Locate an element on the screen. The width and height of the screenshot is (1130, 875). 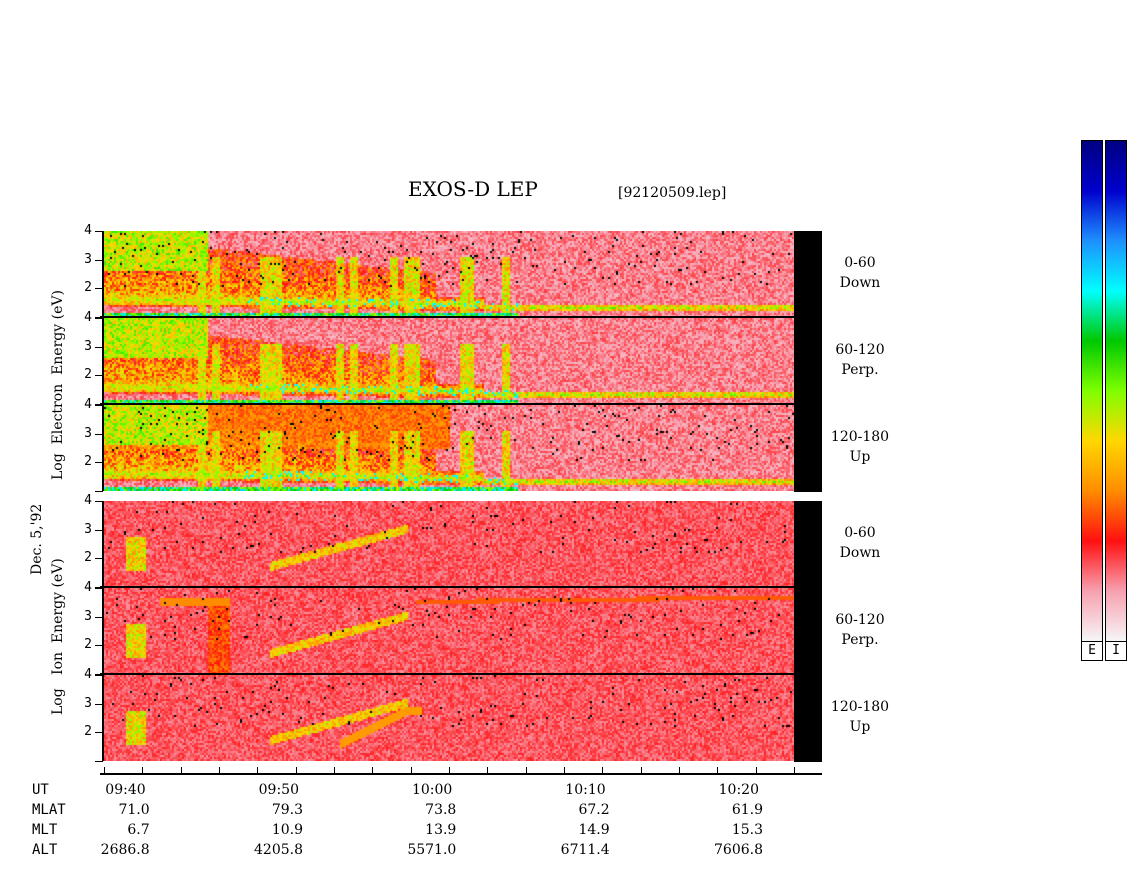
electron-spectrogram-up is located at coordinates (449, 448).